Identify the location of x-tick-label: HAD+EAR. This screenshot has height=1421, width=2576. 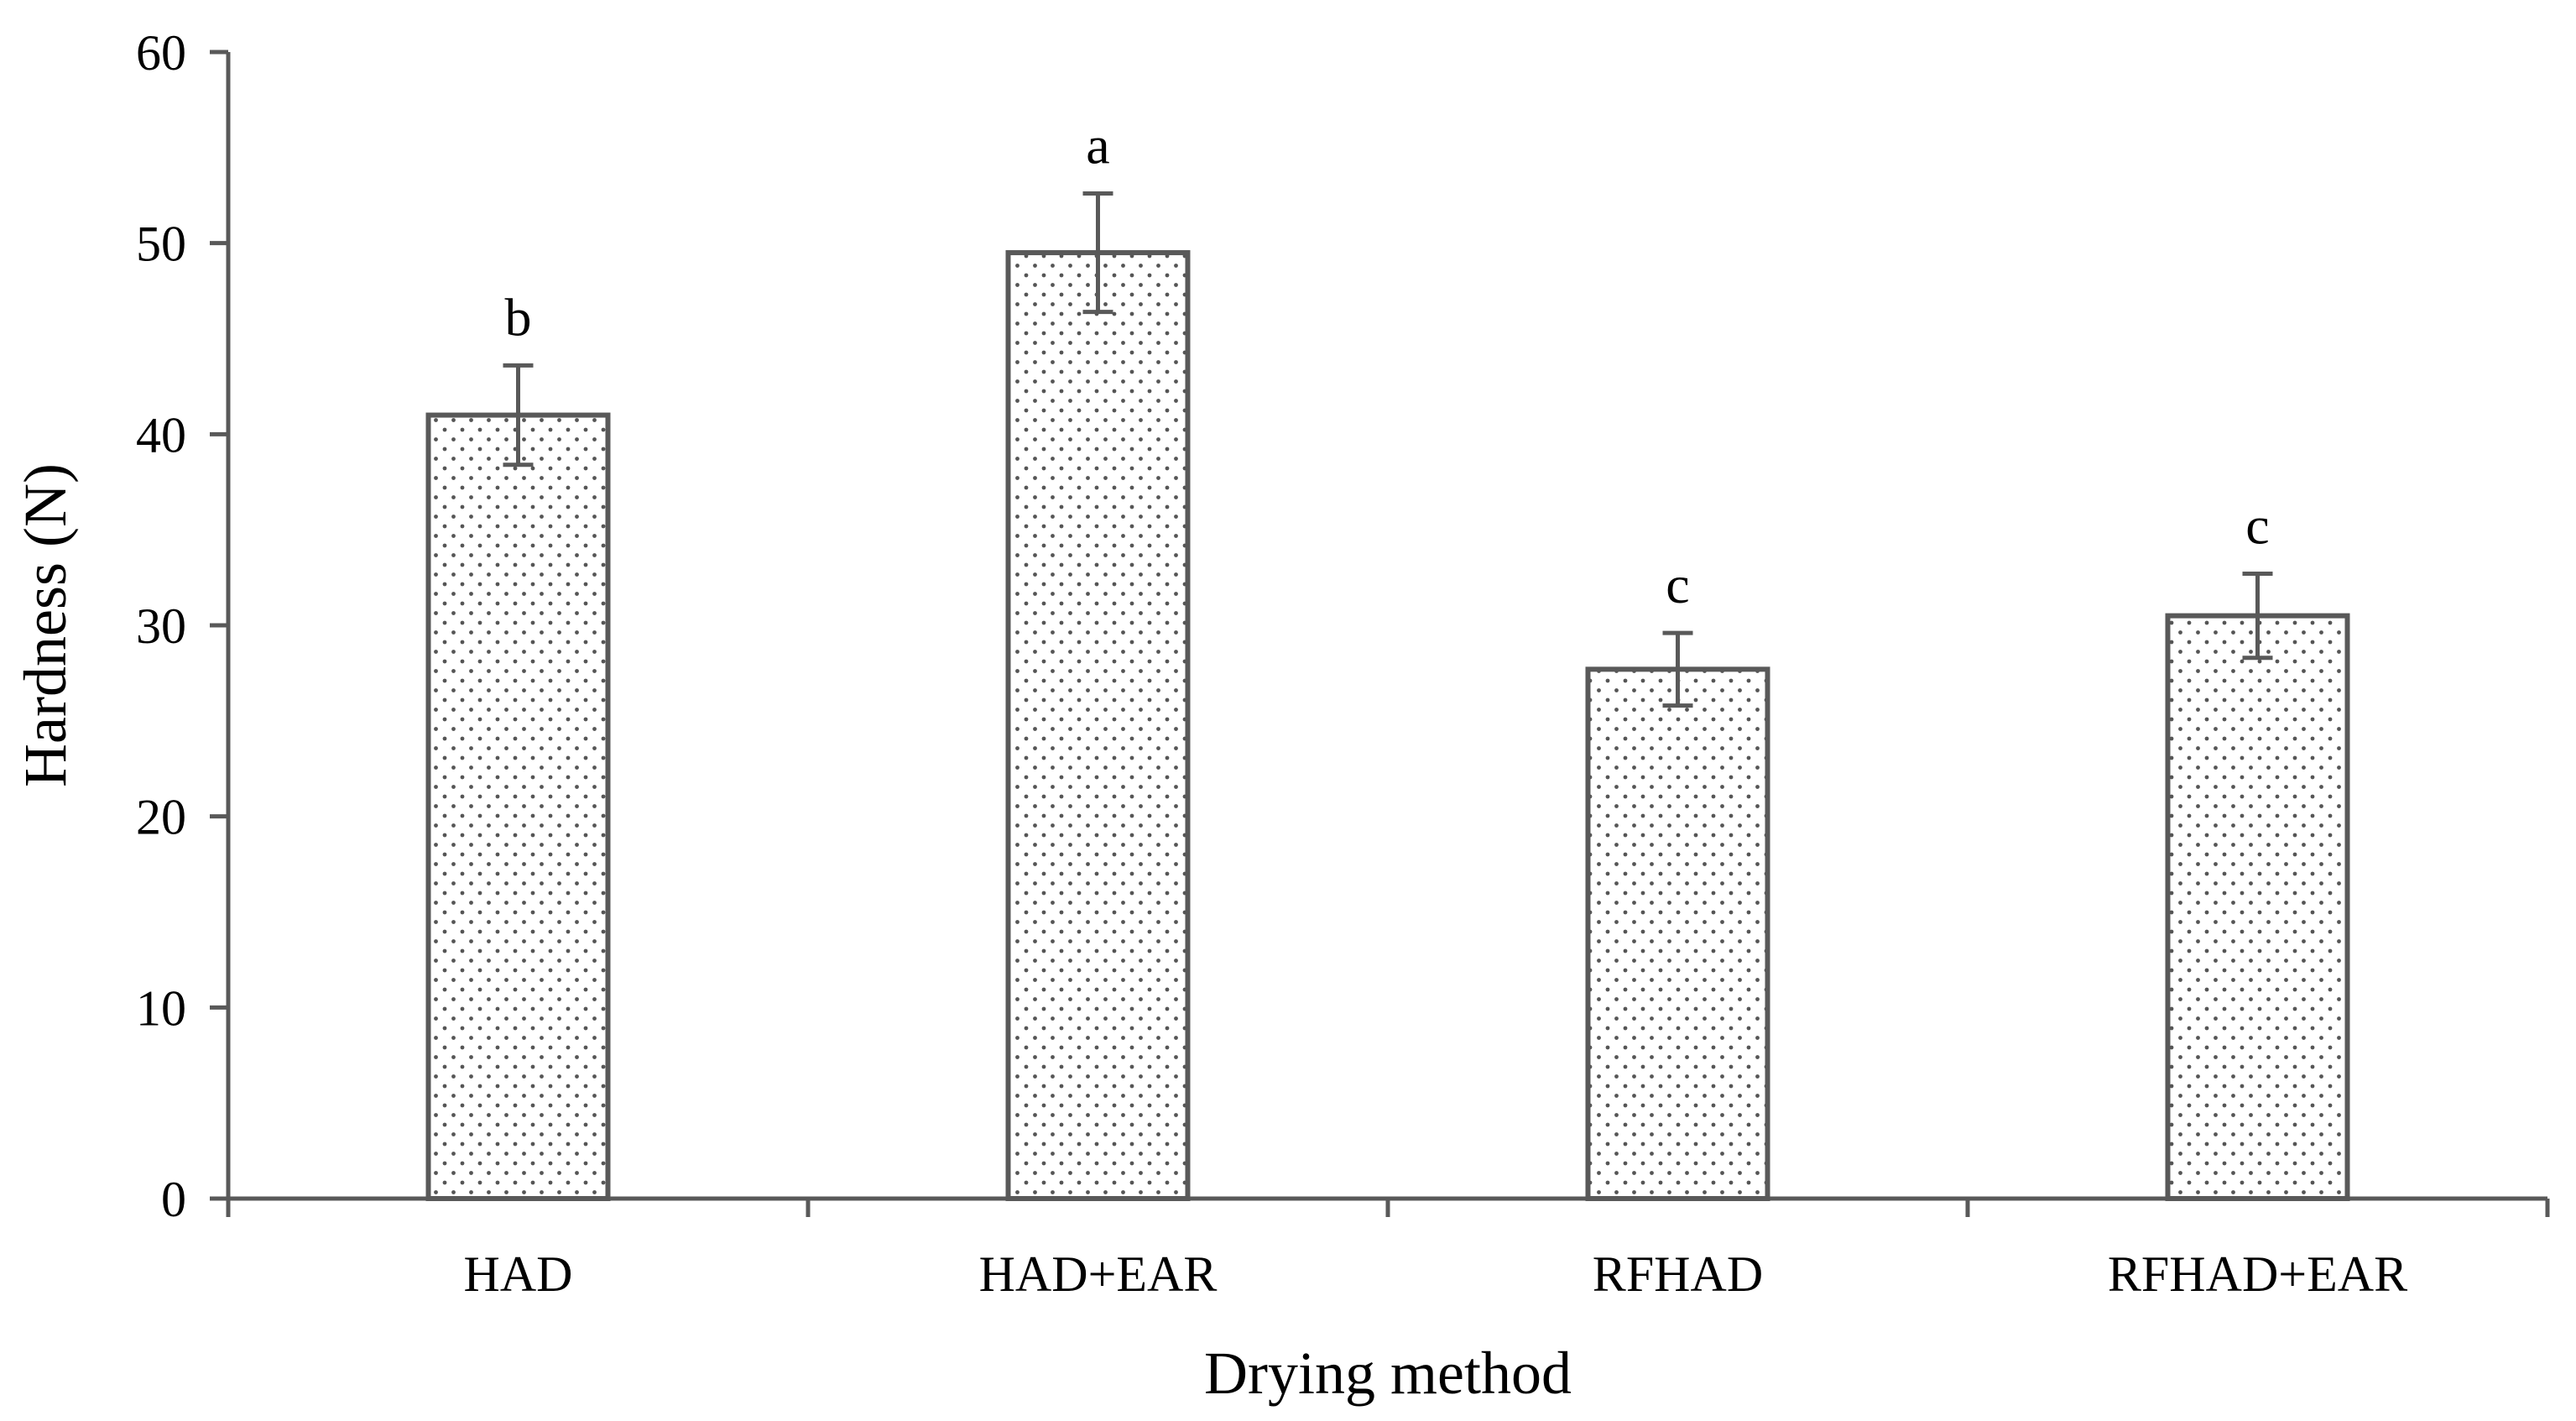
(1098, 1274).